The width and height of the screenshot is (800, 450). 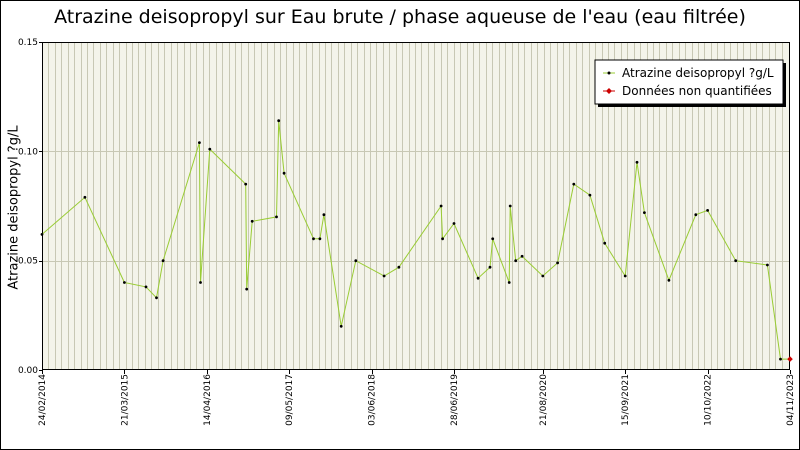 What do you see at coordinates (28, 43) in the screenshot?
I see `y-tick-label: 0.15` at bounding box center [28, 43].